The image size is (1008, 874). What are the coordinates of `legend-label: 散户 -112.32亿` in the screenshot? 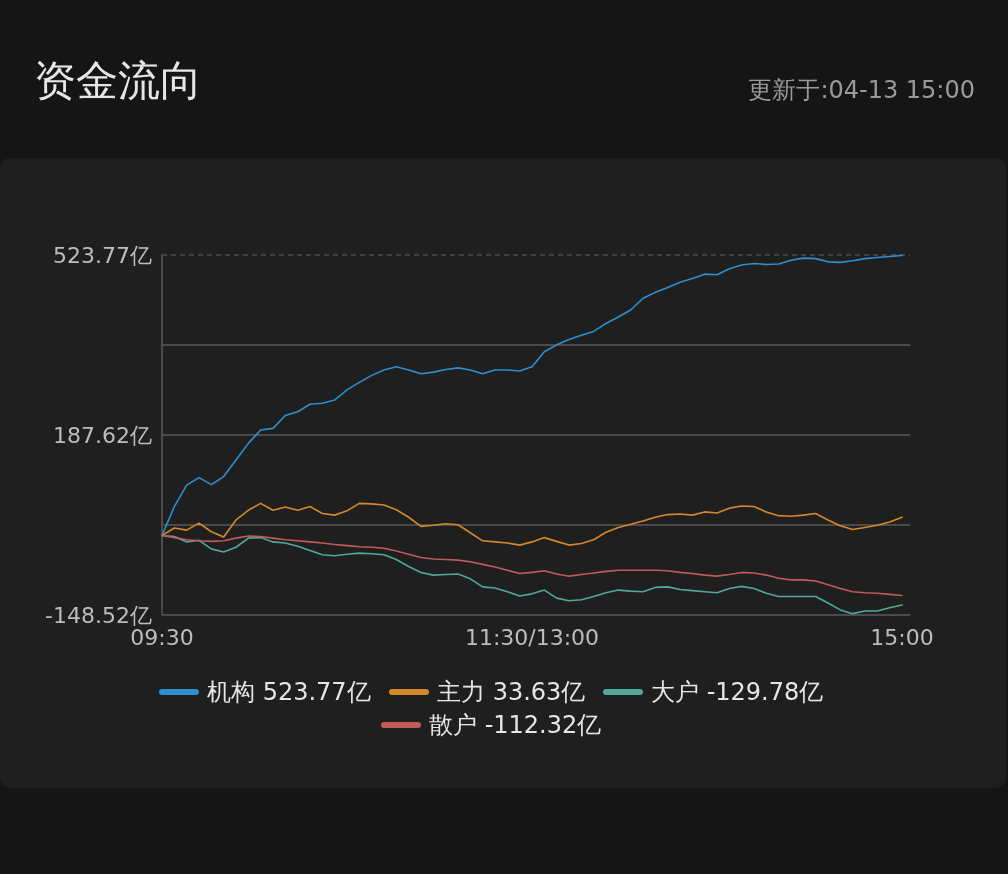 It's located at (515, 725).